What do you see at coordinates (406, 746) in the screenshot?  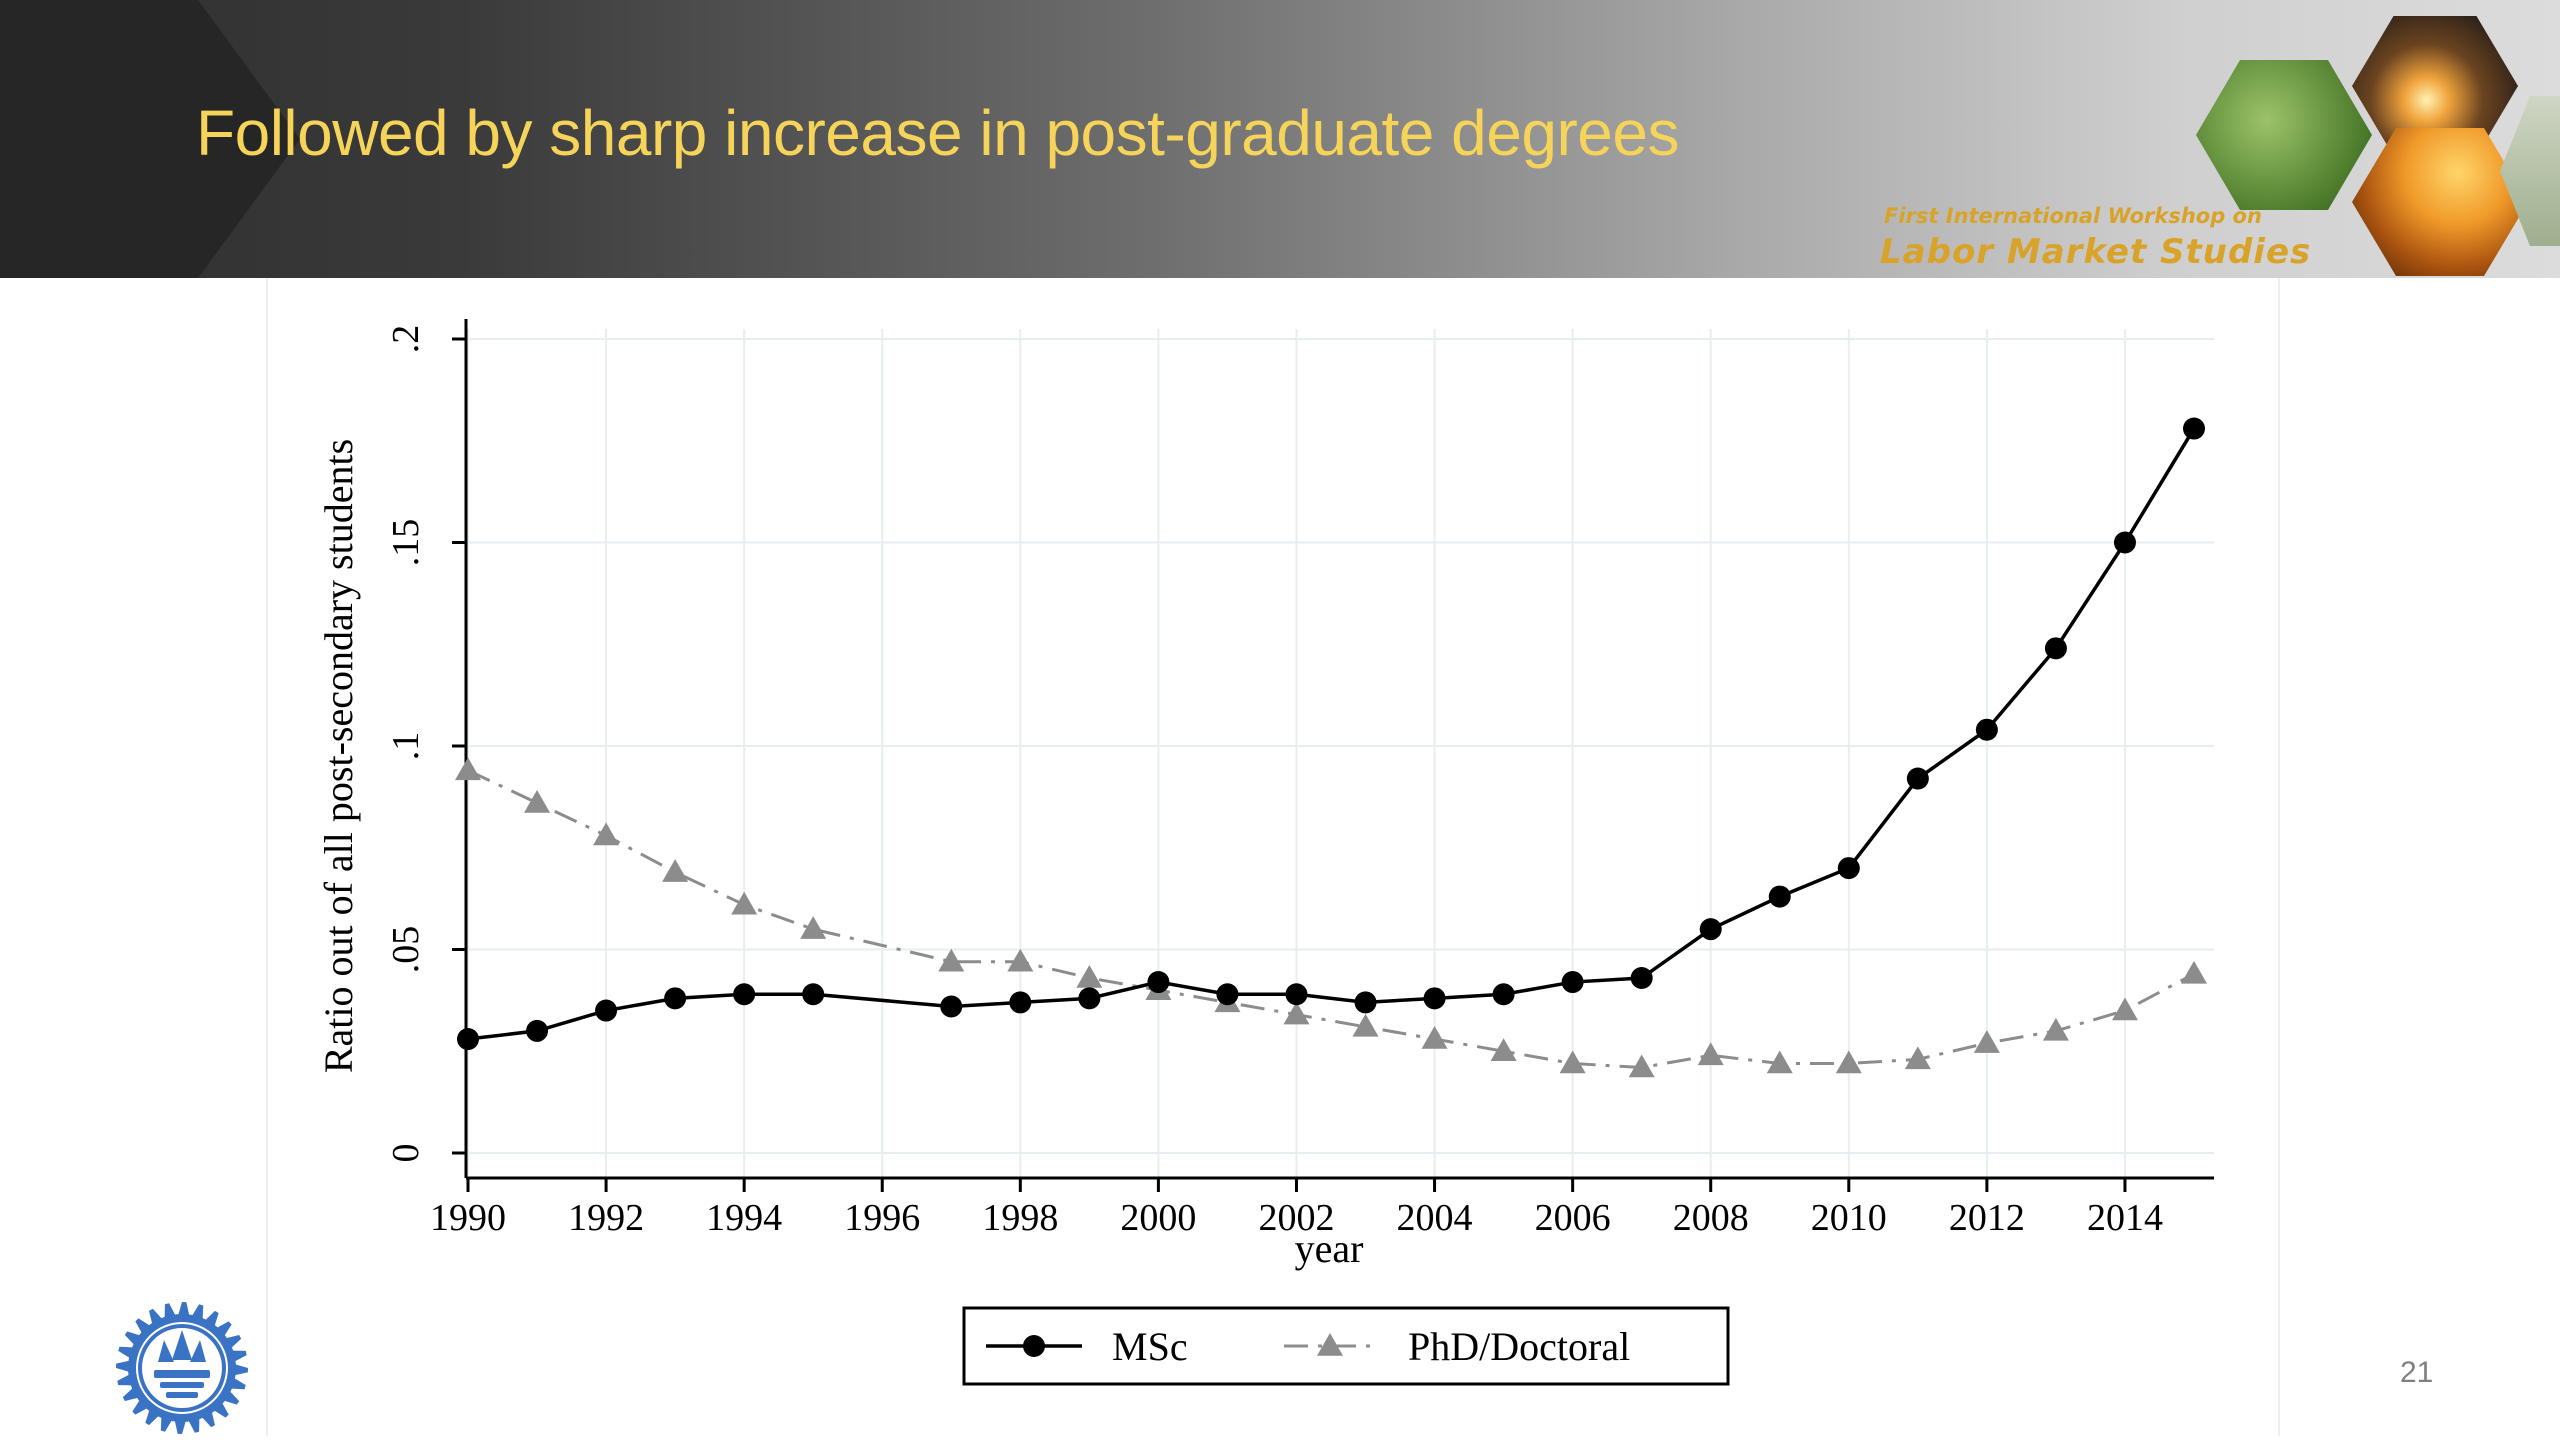 I see `y-tick-label: .1` at bounding box center [406, 746].